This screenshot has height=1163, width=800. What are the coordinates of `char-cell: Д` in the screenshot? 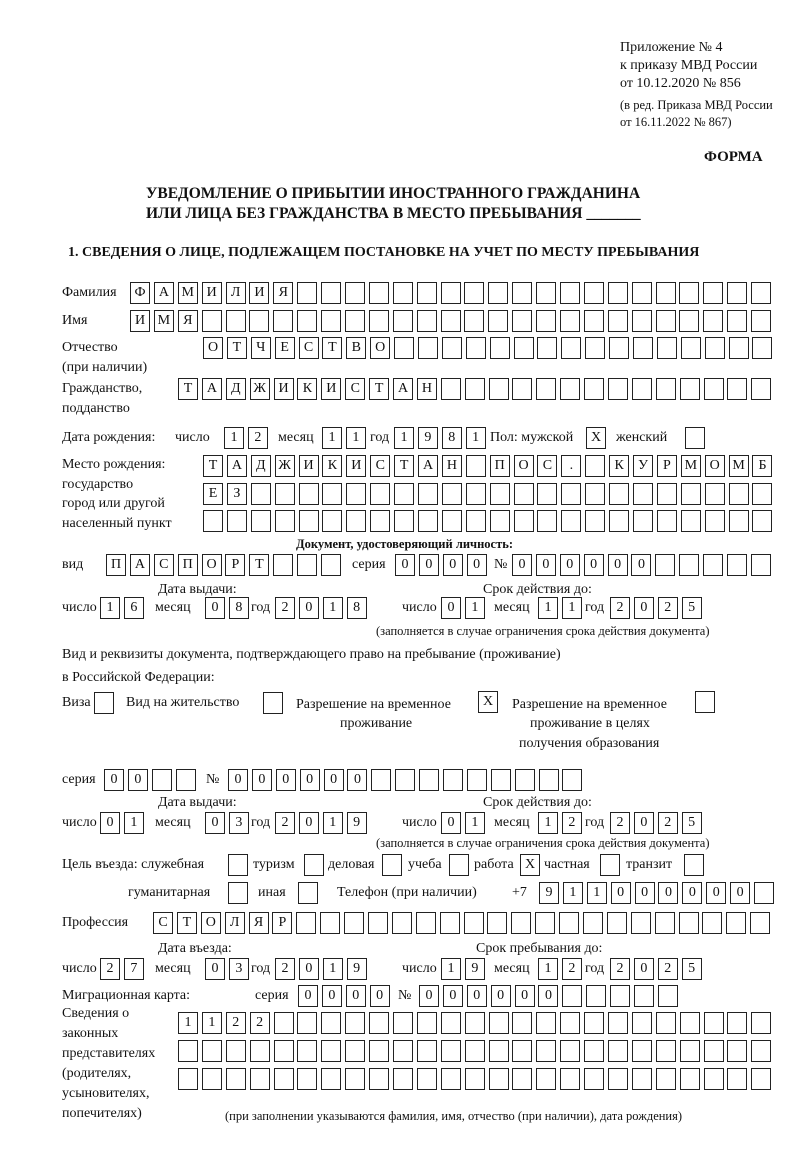 It's located at (235, 389).